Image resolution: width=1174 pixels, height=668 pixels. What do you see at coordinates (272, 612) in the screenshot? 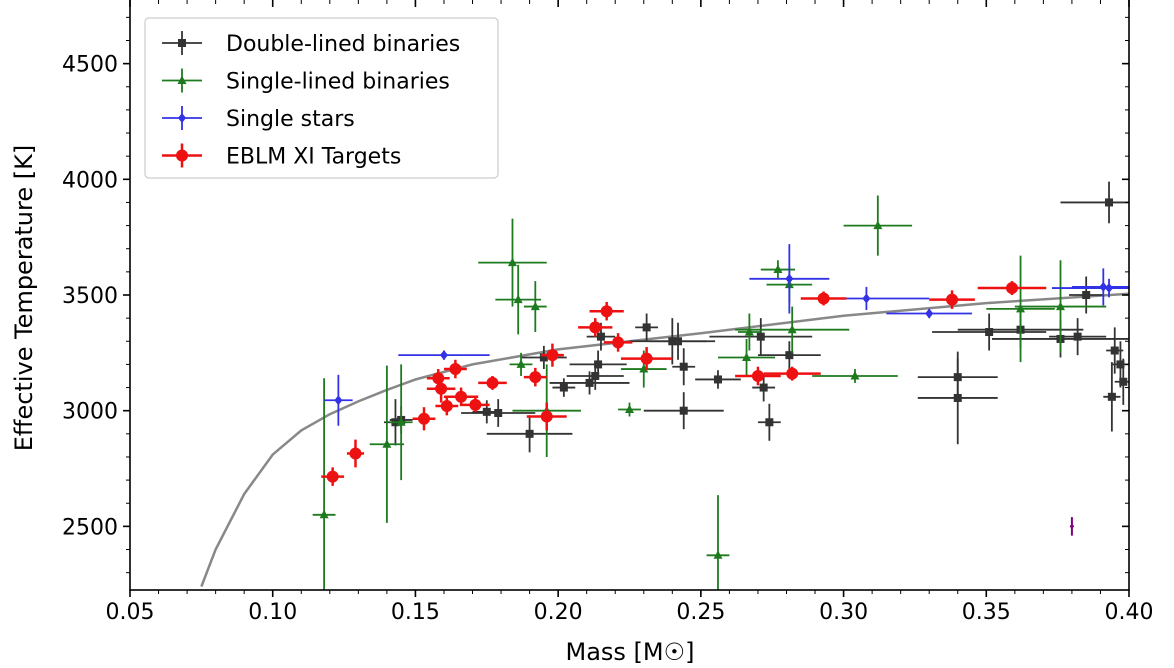
I see `x-tick-label: 0.10` at bounding box center [272, 612].